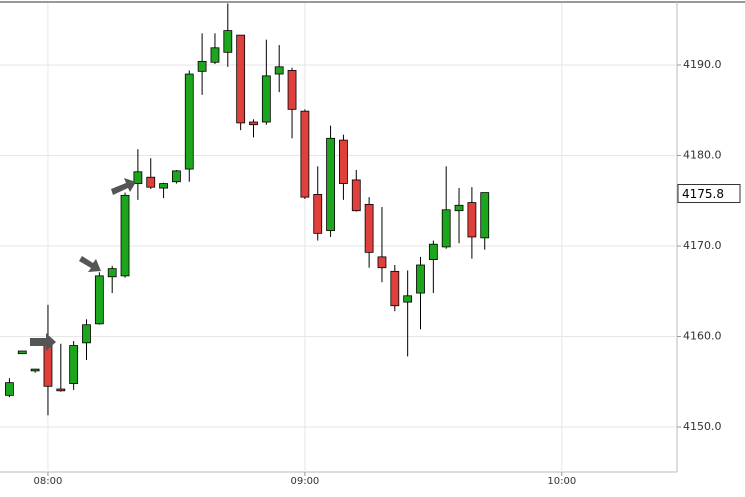 The height and width of the screenshot is (497, 745). What do you see at coordinates (702, 336) in the screenshot?
I see `y-tick-label: 4160.0` at bounding box center [702, 336].